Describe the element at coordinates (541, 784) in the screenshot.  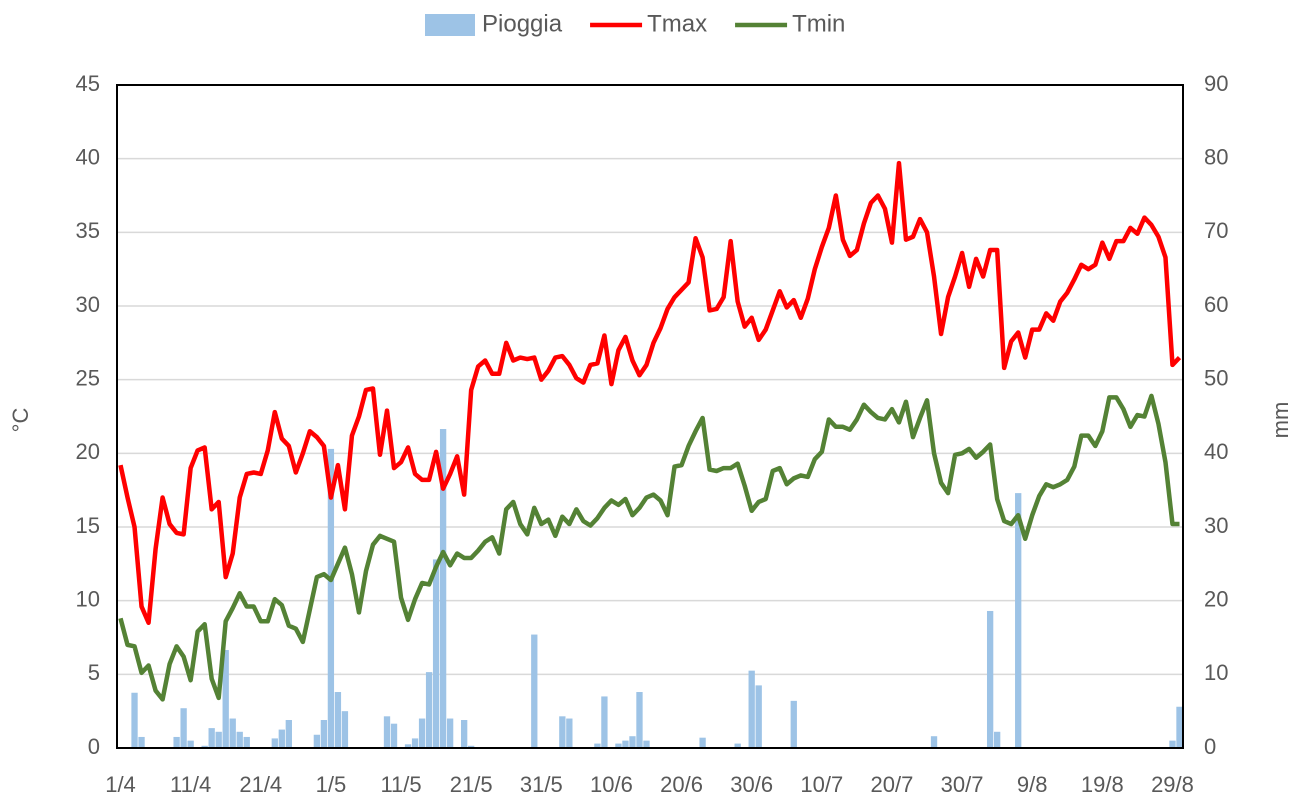
I see `x-tick-label: 31/5` at that location.